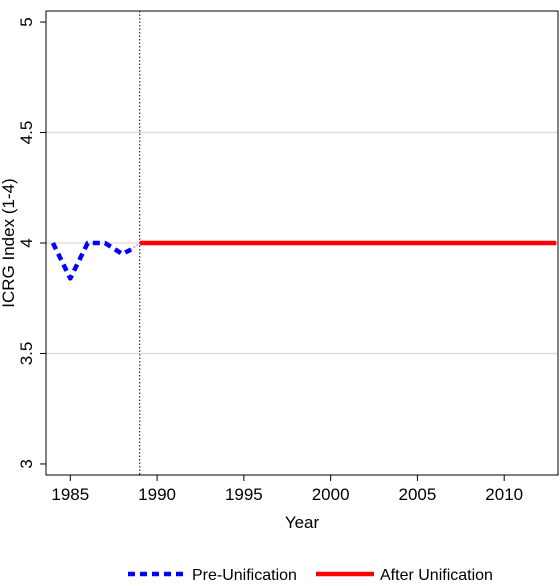 The width and height of the screenshot is (560, 586). Describe the element at coordinates (26, 463) in the screenshot. I see `y-tick-label: 3` at that location.